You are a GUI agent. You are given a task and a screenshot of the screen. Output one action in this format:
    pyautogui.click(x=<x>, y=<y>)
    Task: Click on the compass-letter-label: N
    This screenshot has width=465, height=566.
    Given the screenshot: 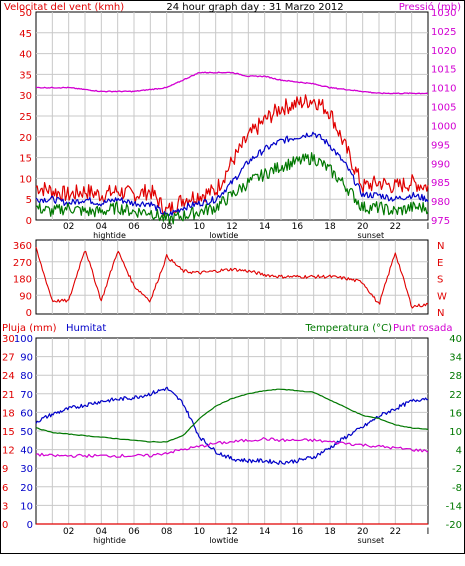 What is the action you would take?
    pyautogui.click(x=440, y=246)
    